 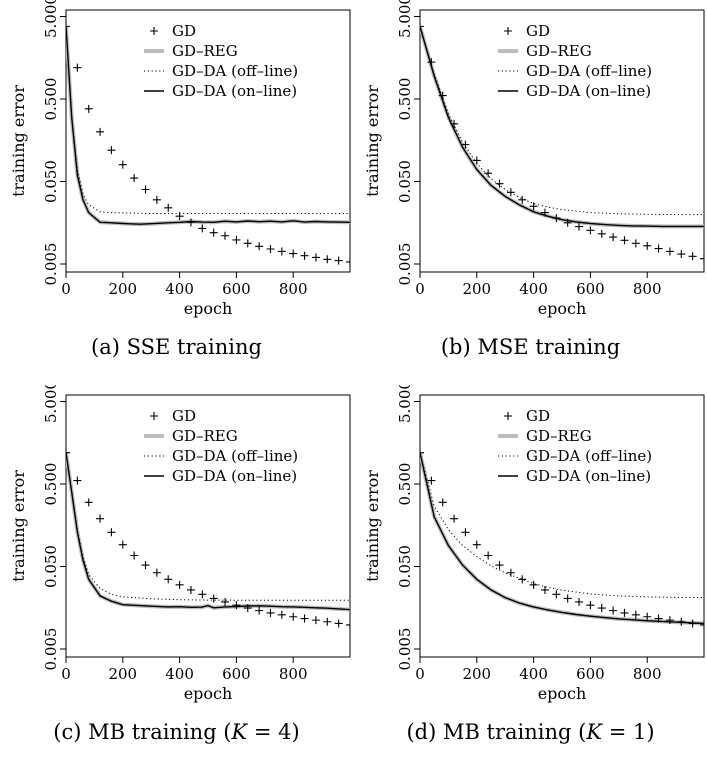 I want to click on gd-da-online-line, so click(x=208, y=125).